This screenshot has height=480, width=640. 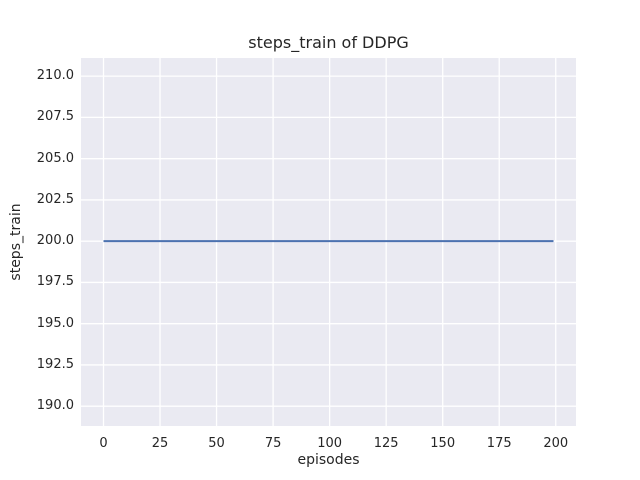 What do you see at coordinates (103, 443) in the screenshot?
I see `x-tick-label: 0` at bounding box center [103, 443].